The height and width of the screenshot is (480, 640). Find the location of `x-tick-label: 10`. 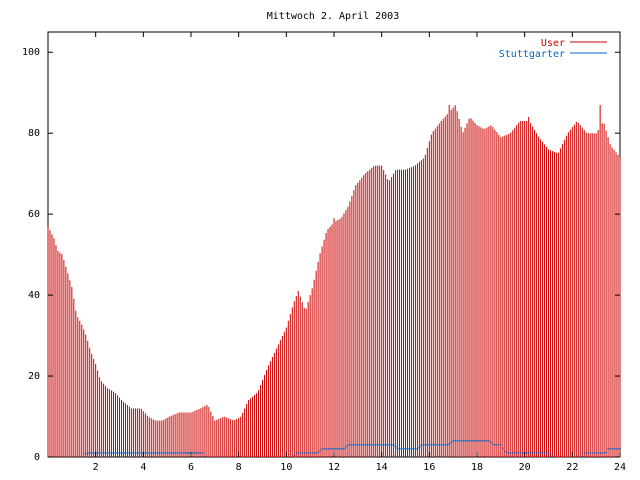

x-tick-label: 10 is located at coordinates (286, 467).